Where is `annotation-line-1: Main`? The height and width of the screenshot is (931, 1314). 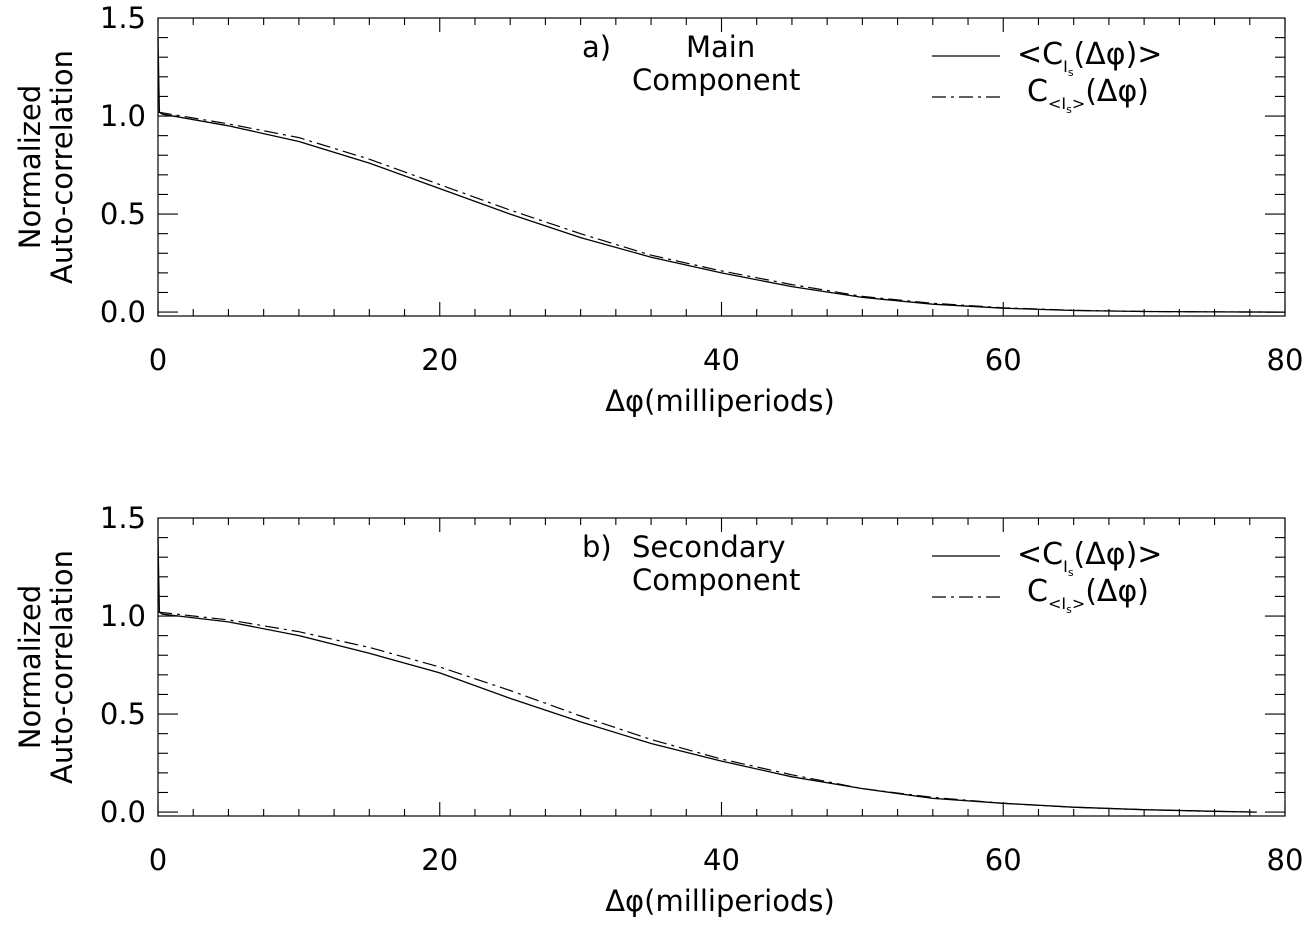
annotation-line-1: Main is located at coordinates (720, 47).